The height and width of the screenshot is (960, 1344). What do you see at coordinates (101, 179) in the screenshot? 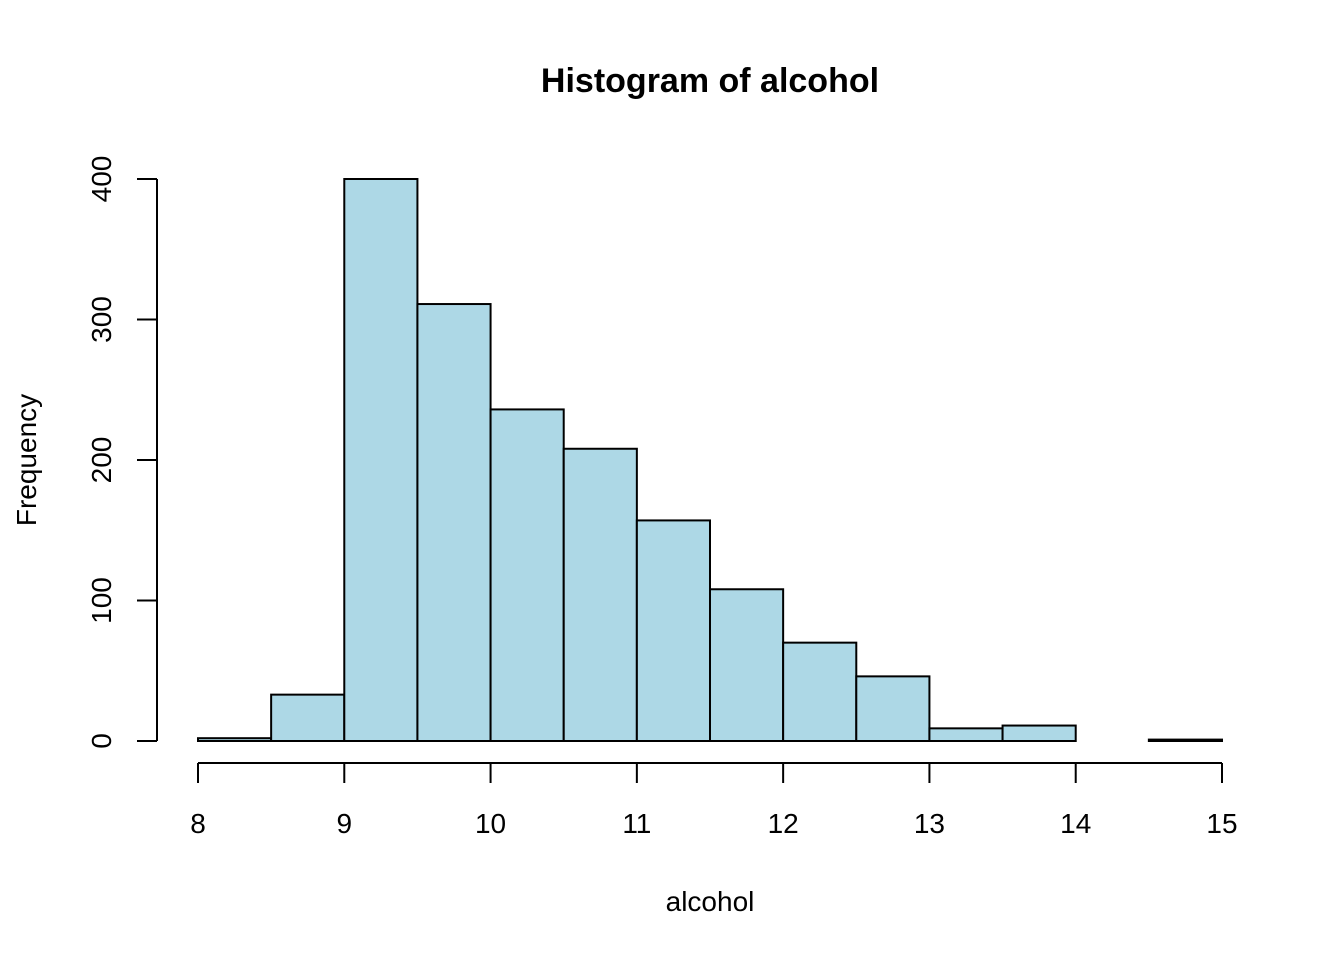
I see `y-tick-label: 400` at bounding box center [101, 179].